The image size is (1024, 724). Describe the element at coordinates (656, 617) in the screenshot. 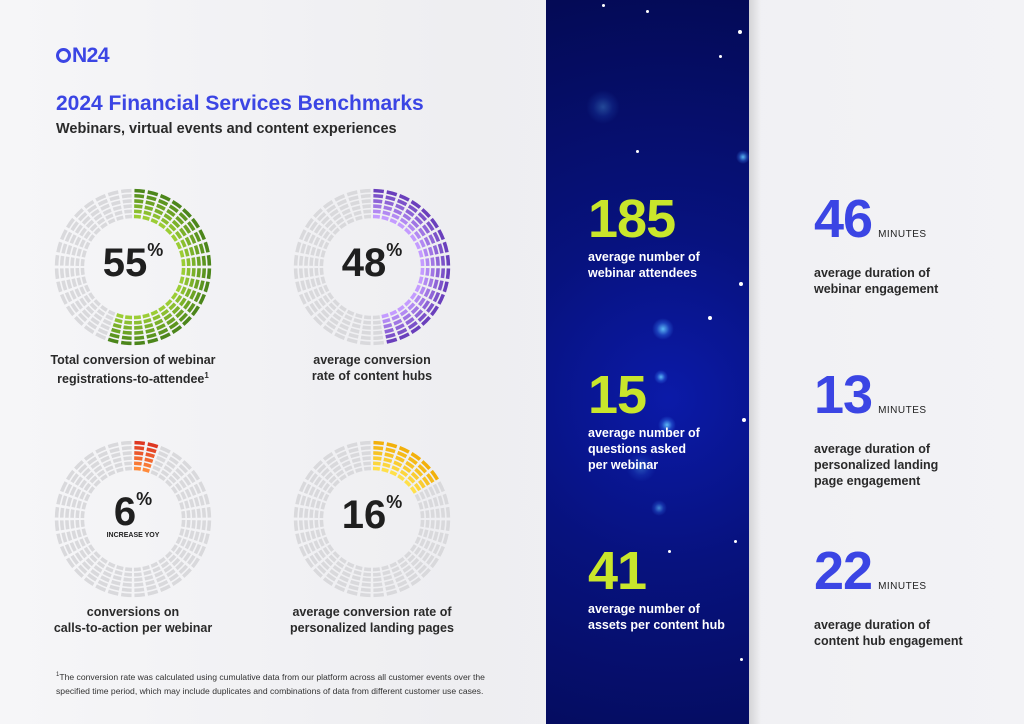

I see `stat-label: average number of assets per content hub` at that location.